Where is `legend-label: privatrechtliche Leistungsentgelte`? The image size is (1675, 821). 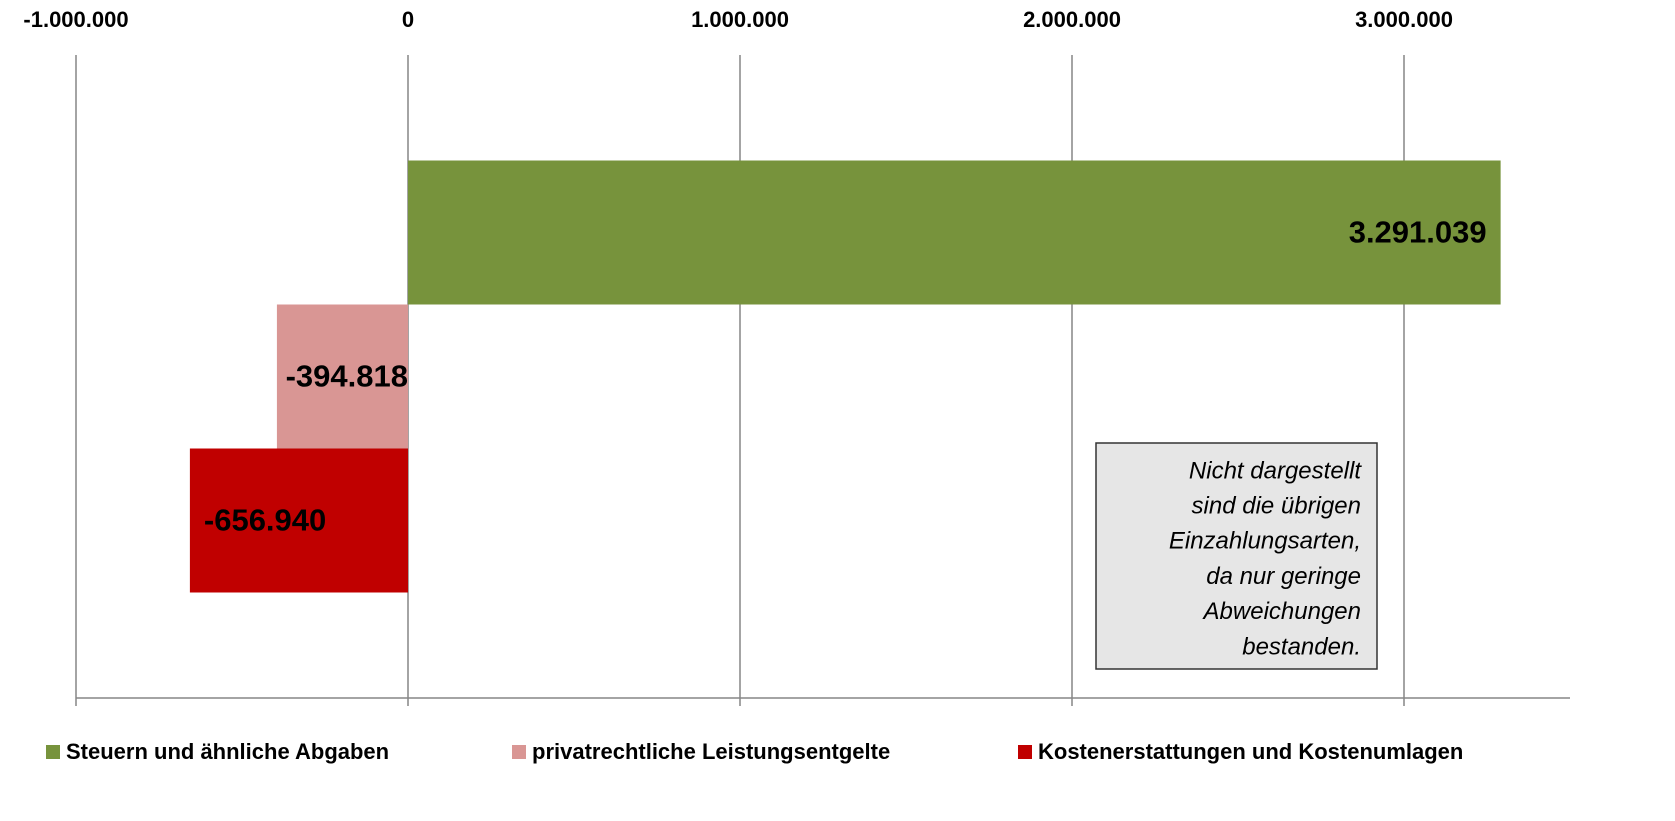 legend-label: privatrechtliche Leistungsentgelte is located at coordinates (711, 751).